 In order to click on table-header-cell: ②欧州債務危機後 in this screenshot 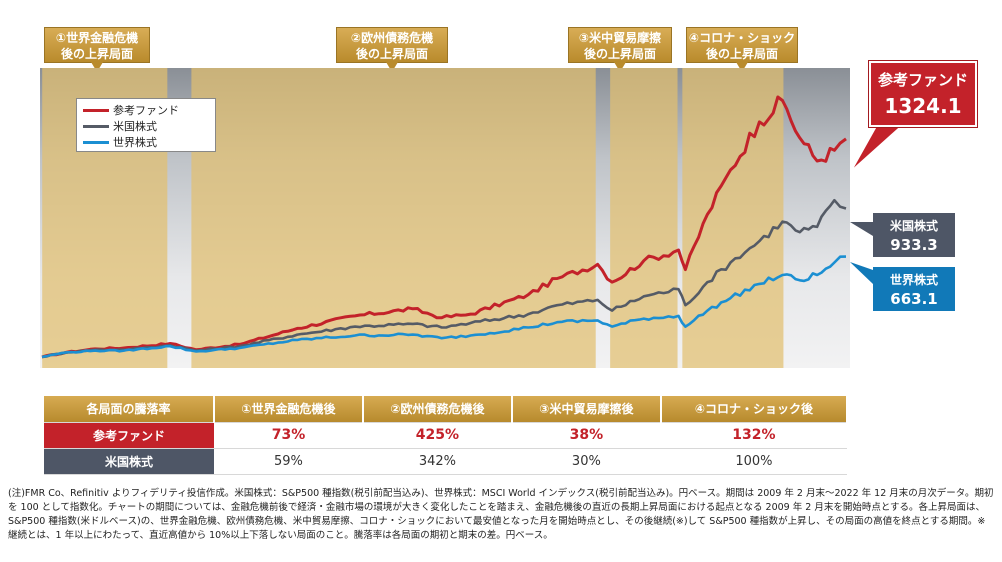, I will do `click(437, 409)`.